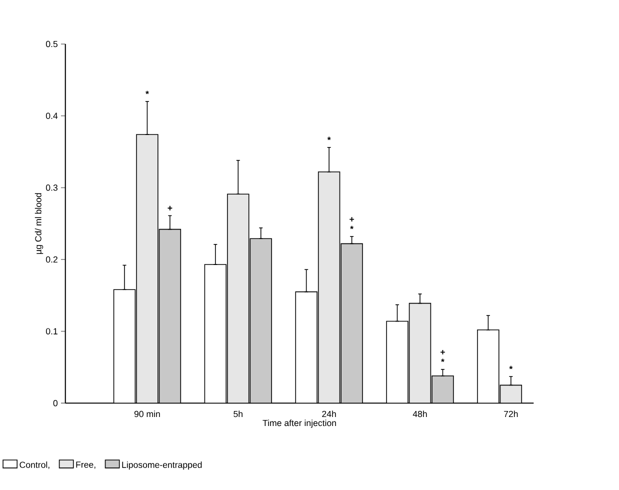 Image resolution: width=619 pixels, height=490 pixels. Describe the element at coordinates (162, 465) in the screenshot. I see `legend-label: Liposome-entrapped` at that location.